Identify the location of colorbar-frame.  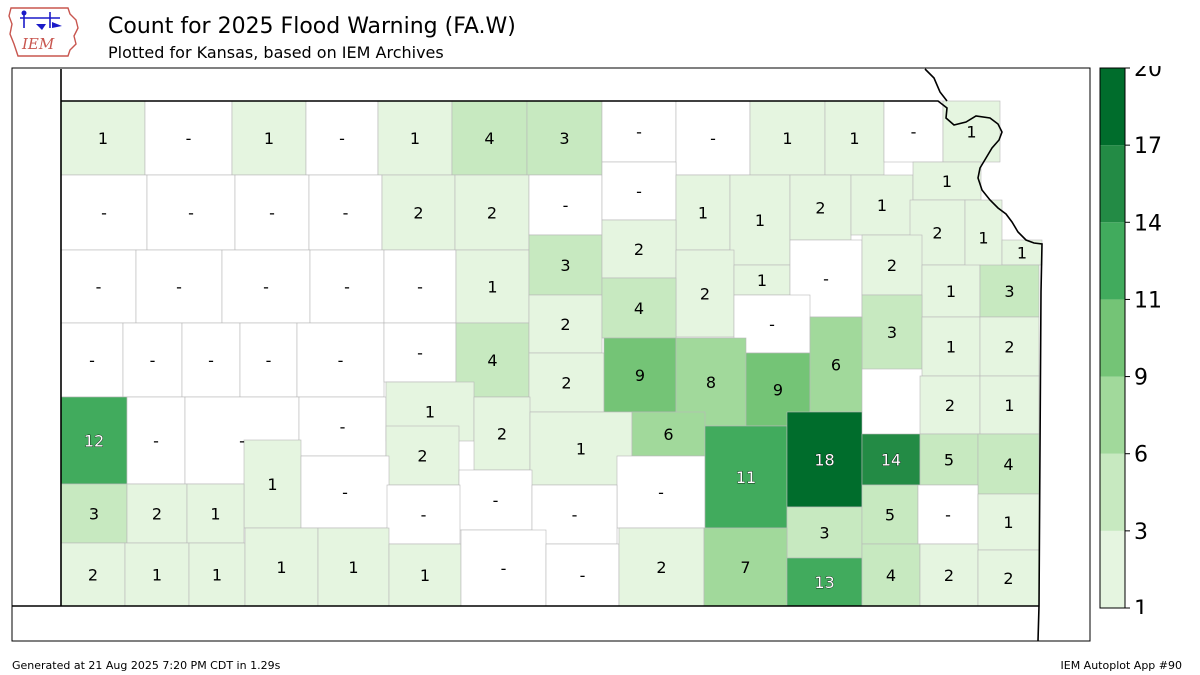
(1112, 338).